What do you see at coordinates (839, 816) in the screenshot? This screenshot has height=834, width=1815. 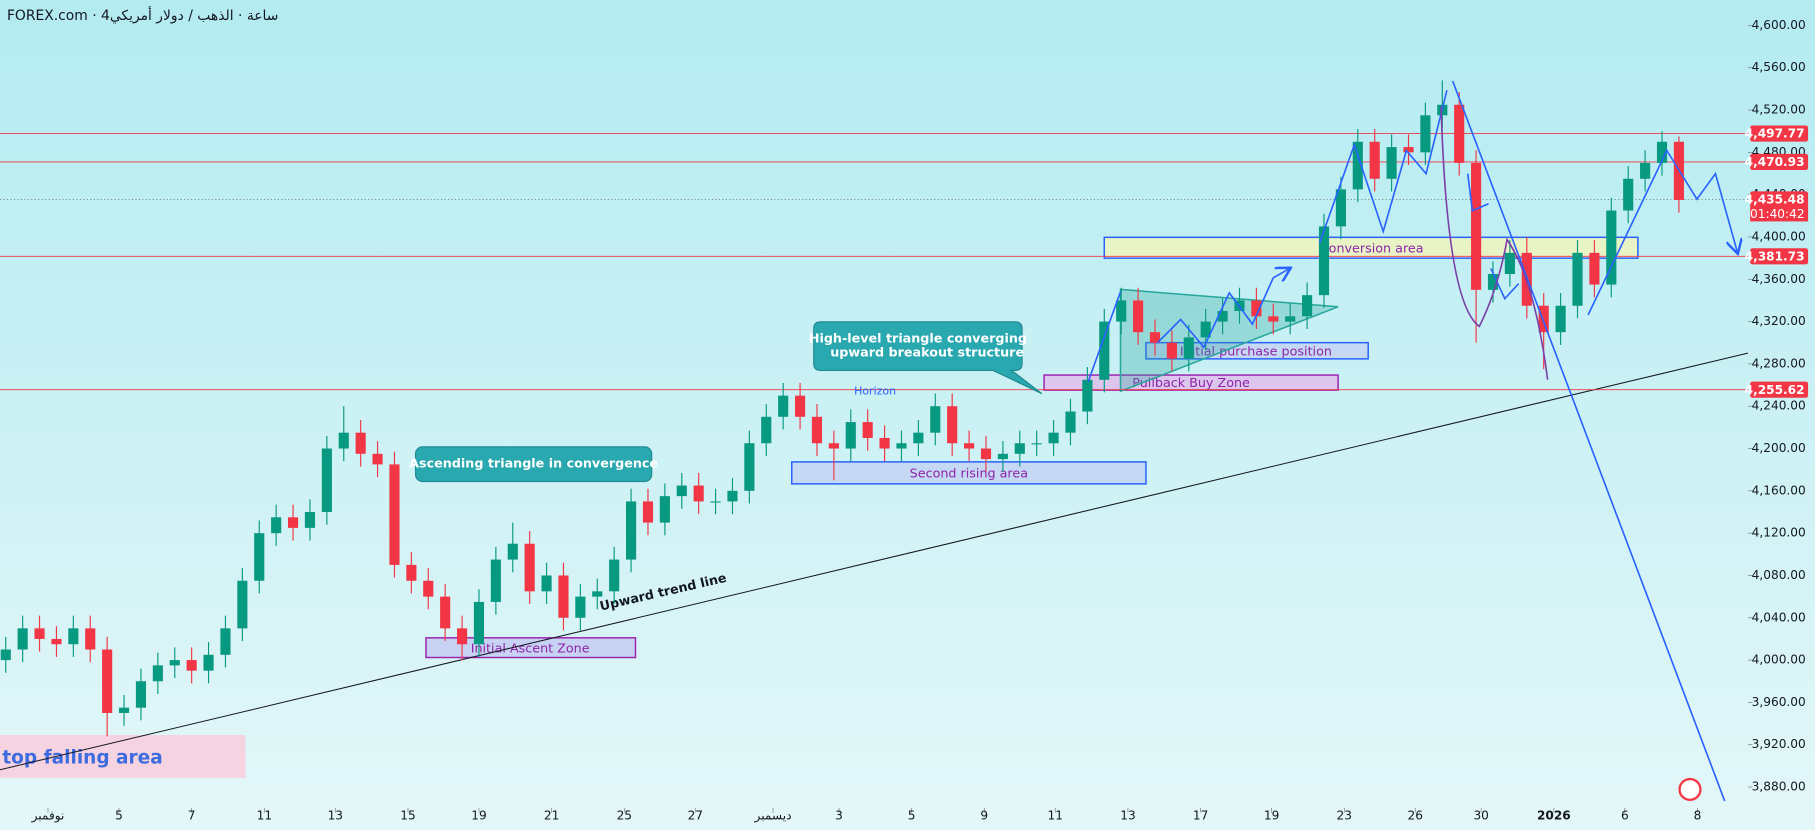 I see `x-tick-label: 3` at bounding box center [839, 816].